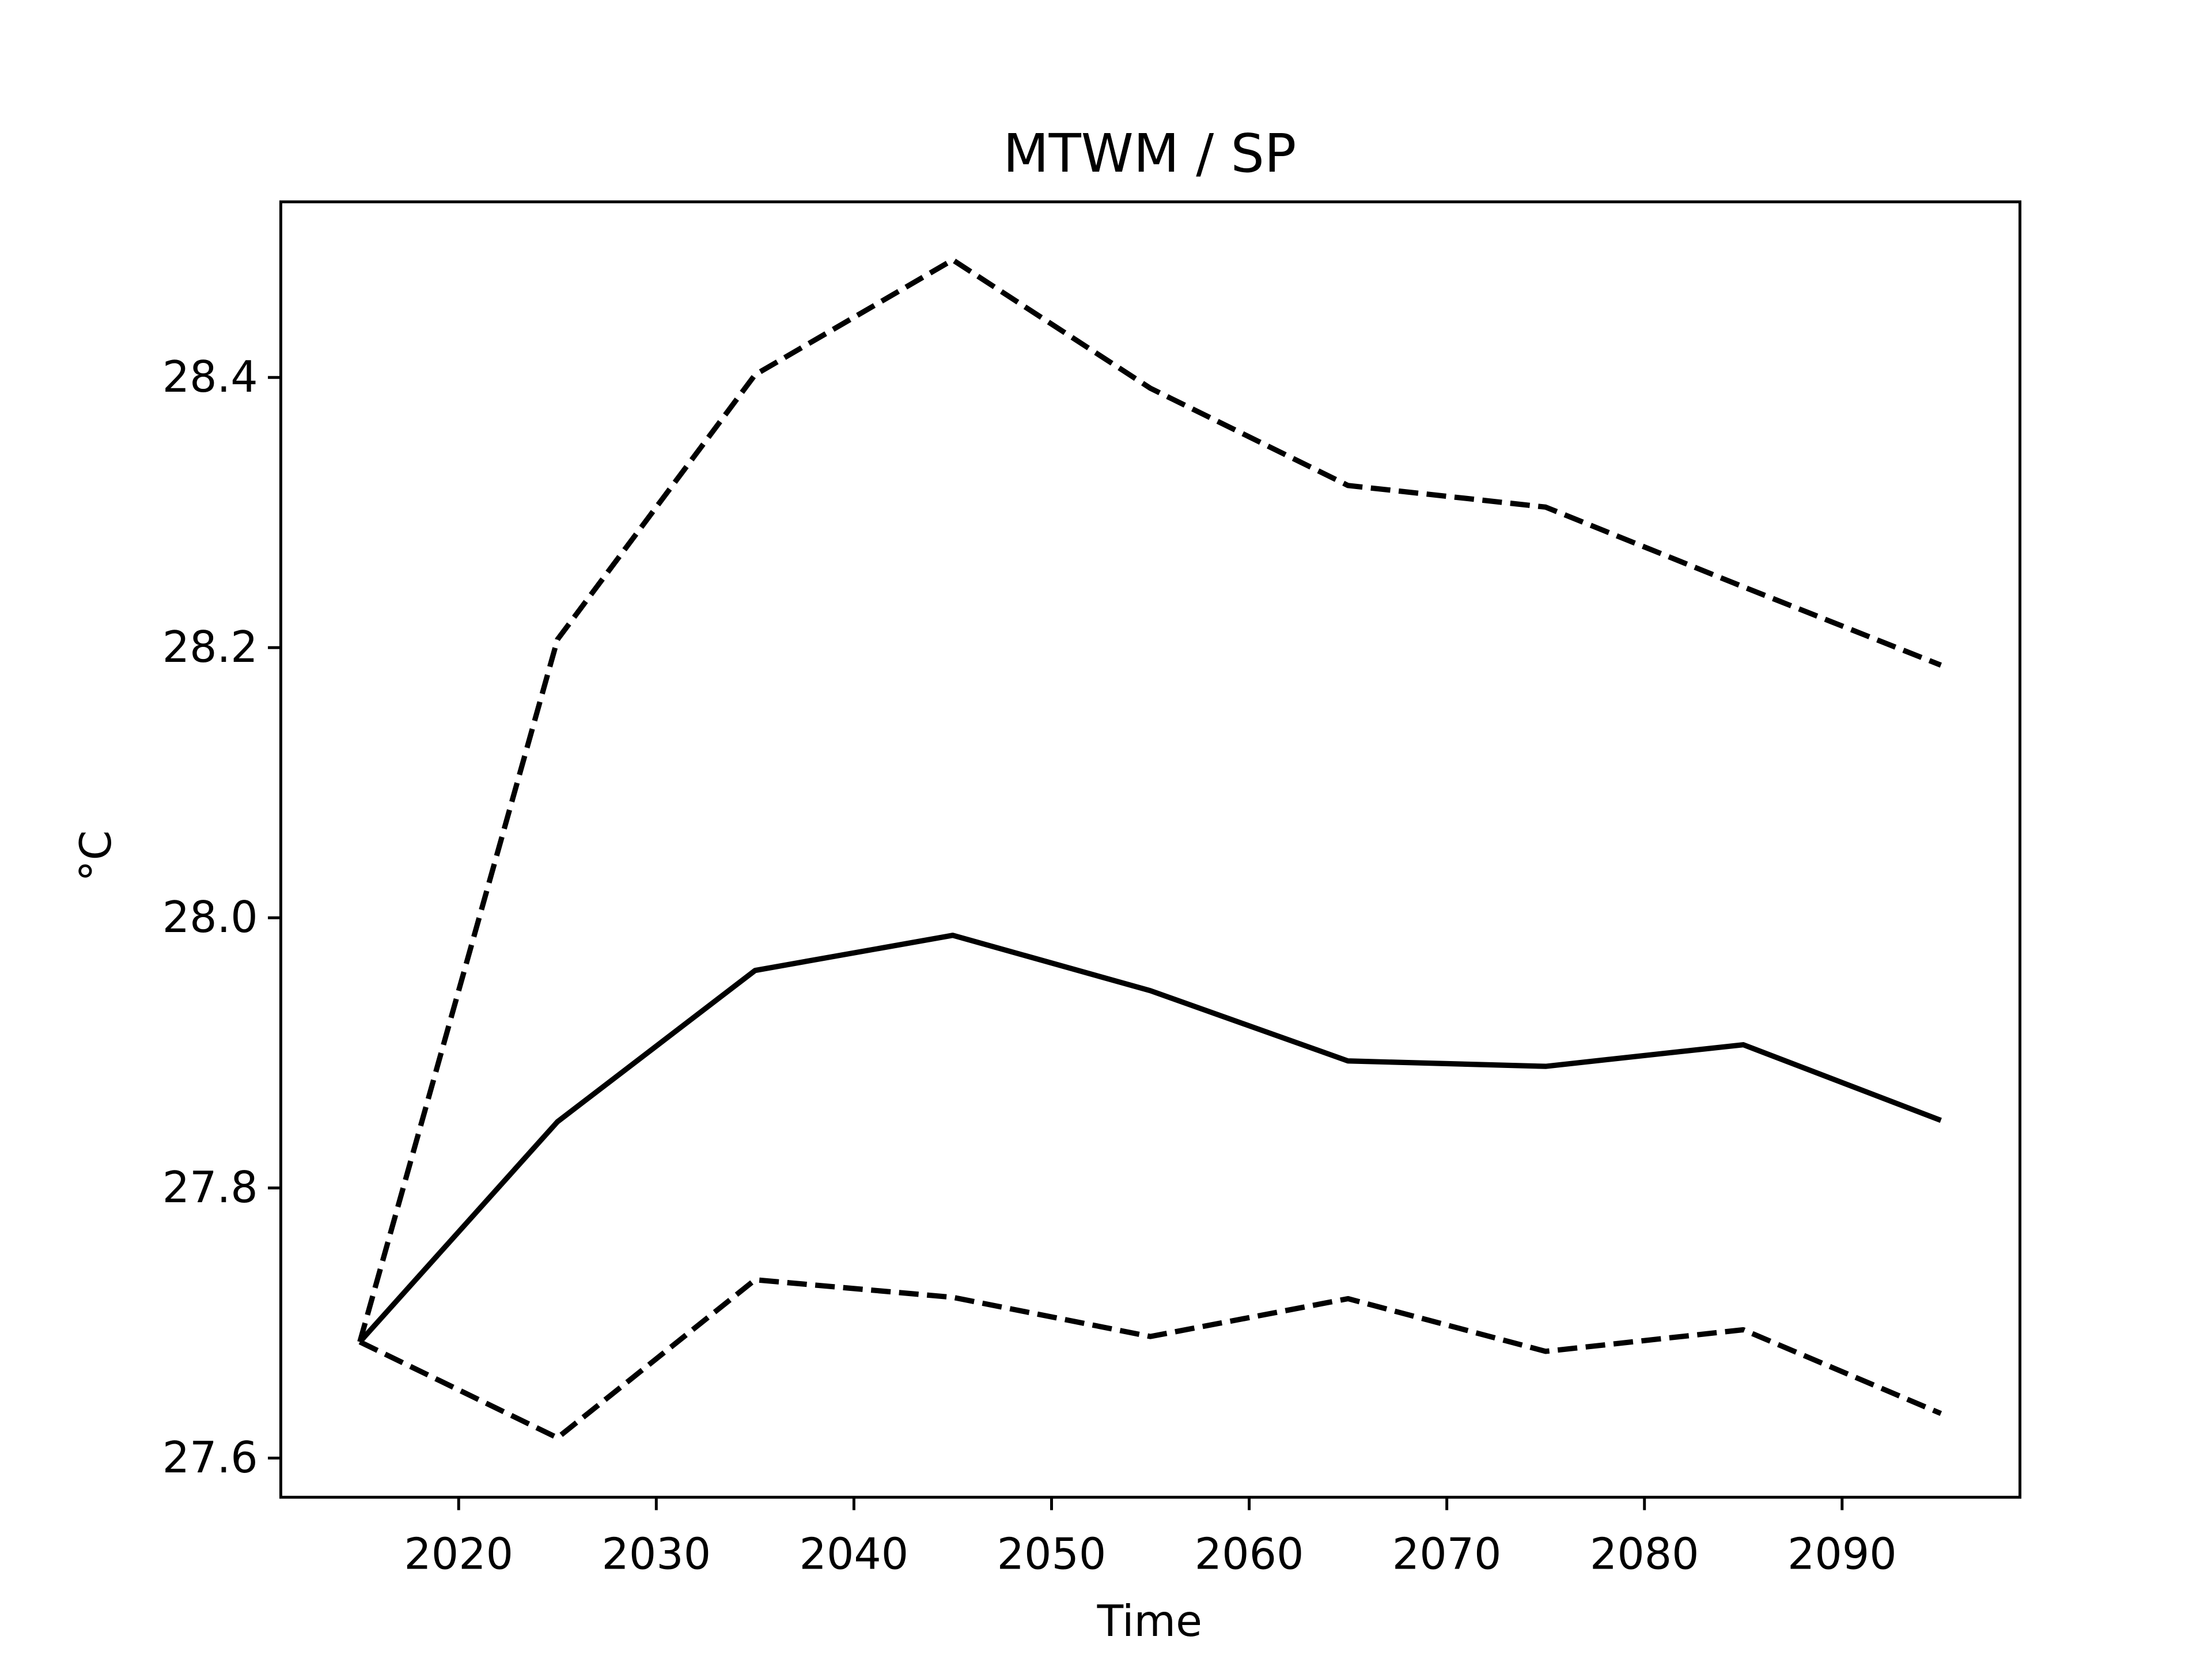 The width and height of the screenshot is (2212, 1659). What do you see at coordinates (210, 1187) in the screenshot?
I see `y-tick-label: 27.8` at bounding box center [210, 1187].